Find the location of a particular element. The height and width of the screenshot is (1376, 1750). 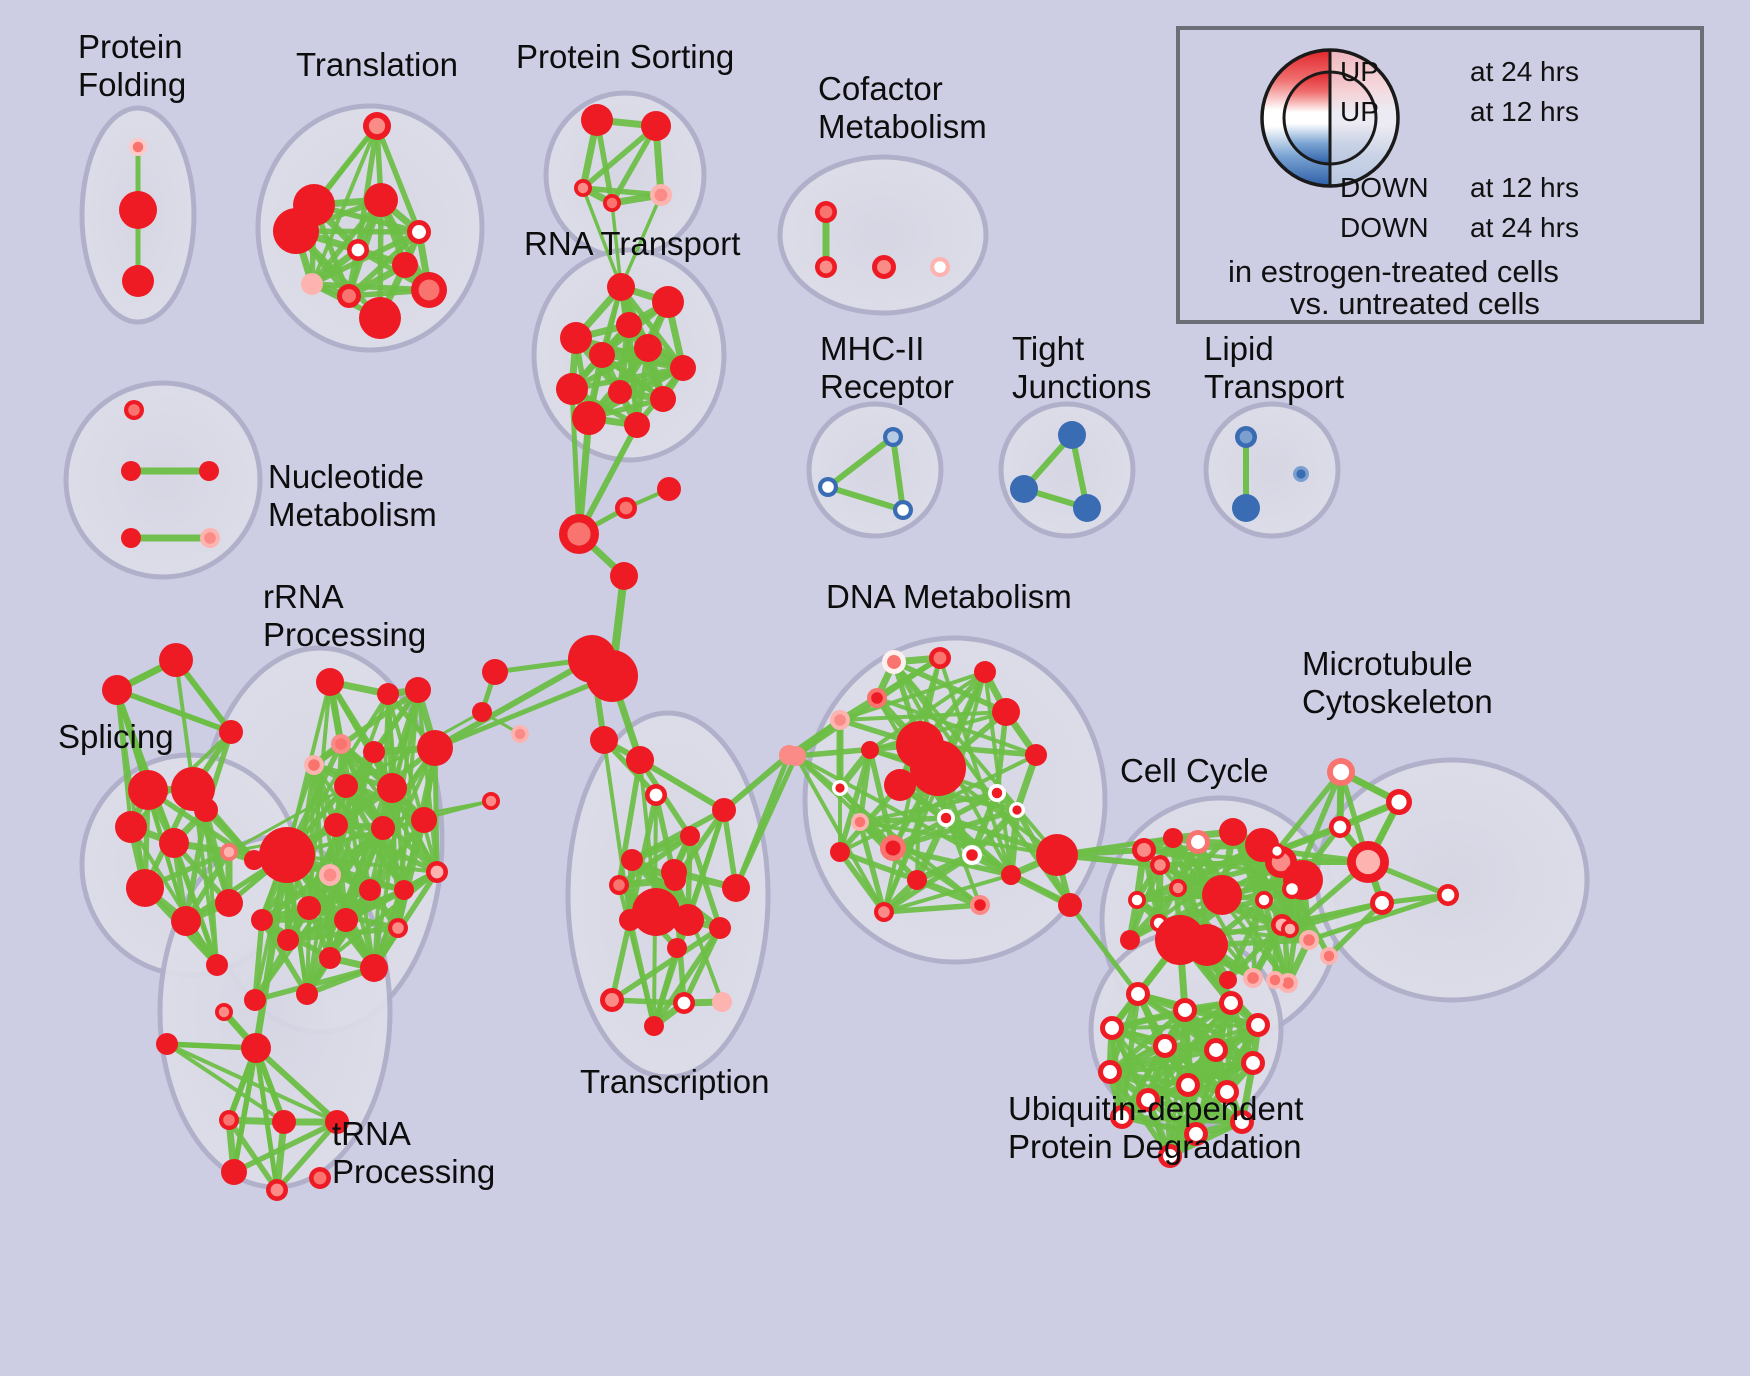

cluster-label-splicing: Splicing is located at coordinates (116, 736).